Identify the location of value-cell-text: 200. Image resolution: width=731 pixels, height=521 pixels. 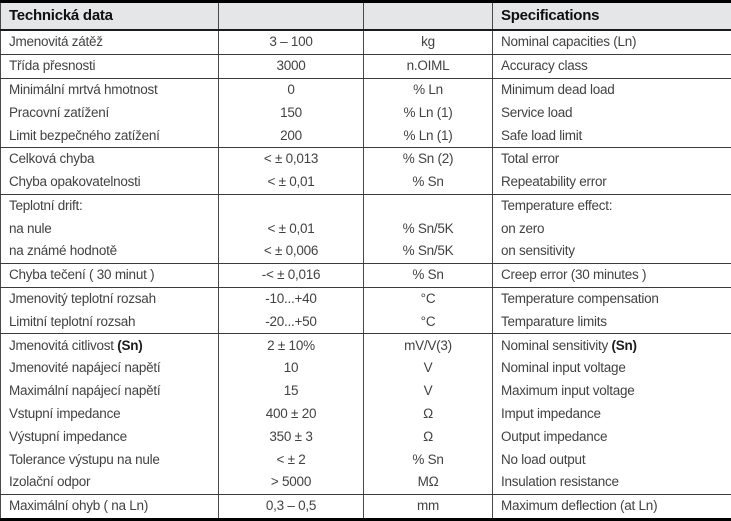
(291, 135).